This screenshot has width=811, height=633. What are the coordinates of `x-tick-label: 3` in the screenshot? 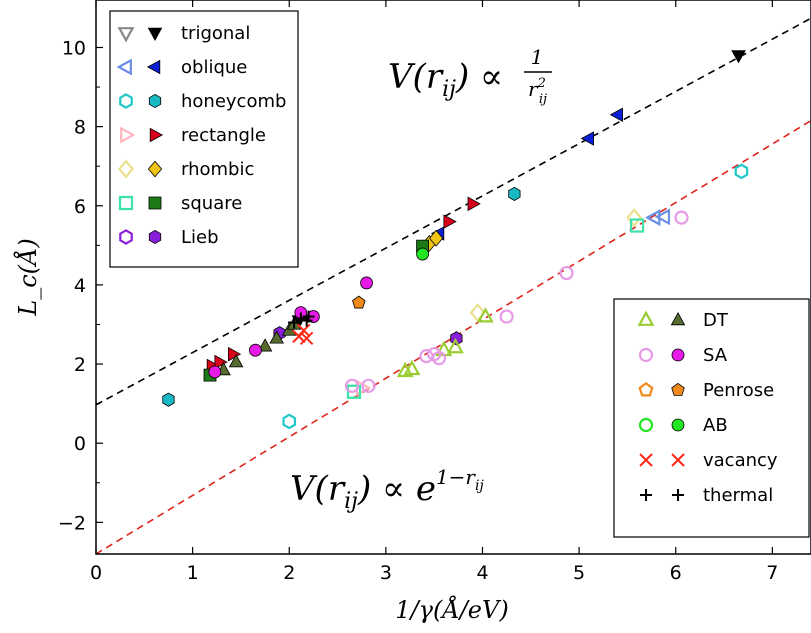 It's located at (386, 573).